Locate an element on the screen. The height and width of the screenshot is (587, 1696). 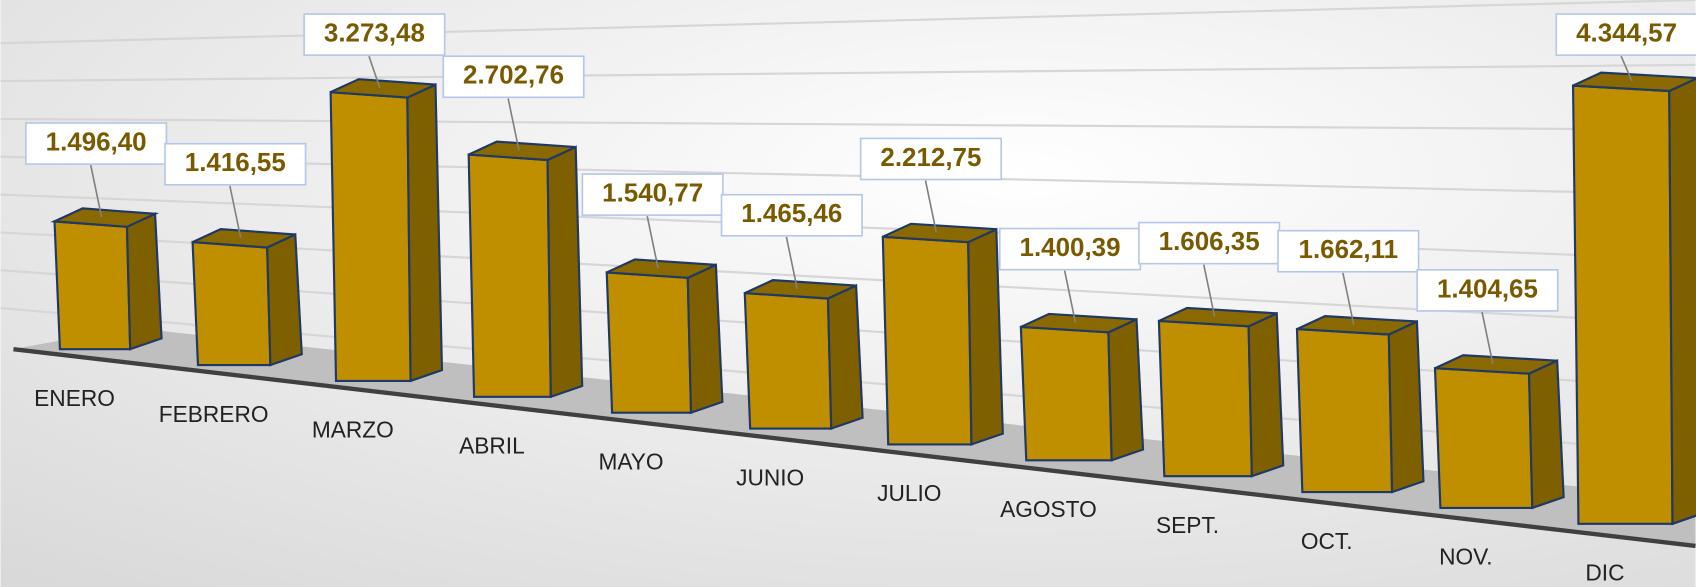
x-tick-label: FEBRERO is located at coordinates (214, 414).